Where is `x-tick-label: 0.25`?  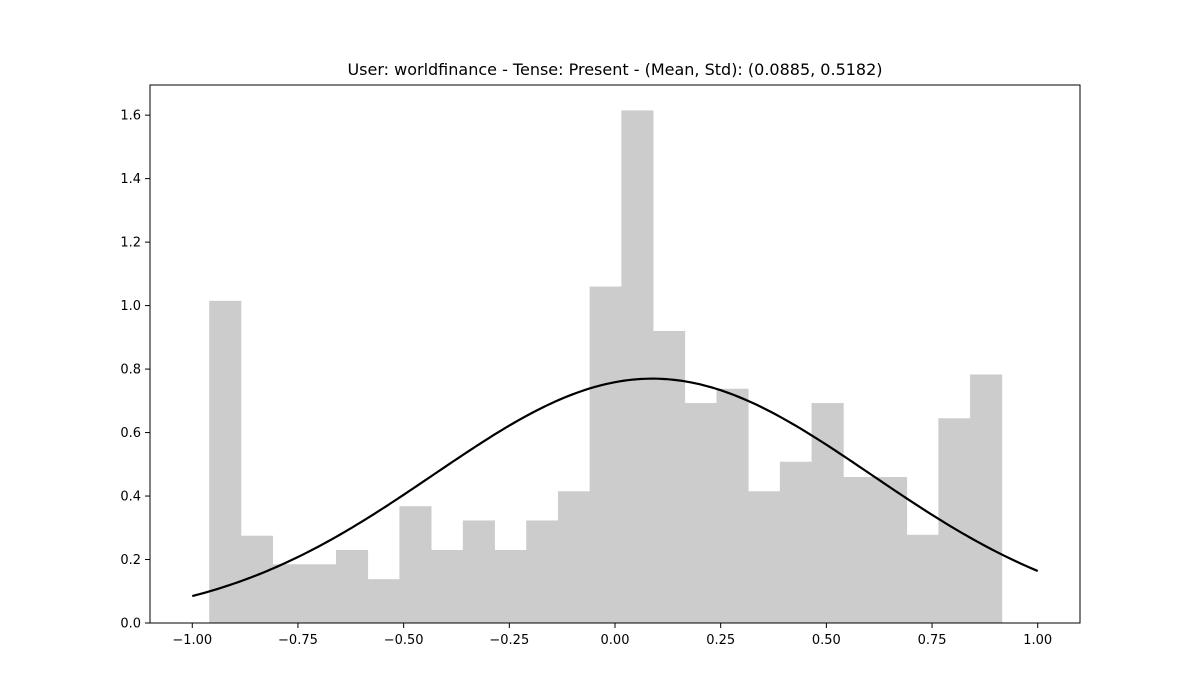 x-tick-label: 0.25 is located at coordinates (720, 640).